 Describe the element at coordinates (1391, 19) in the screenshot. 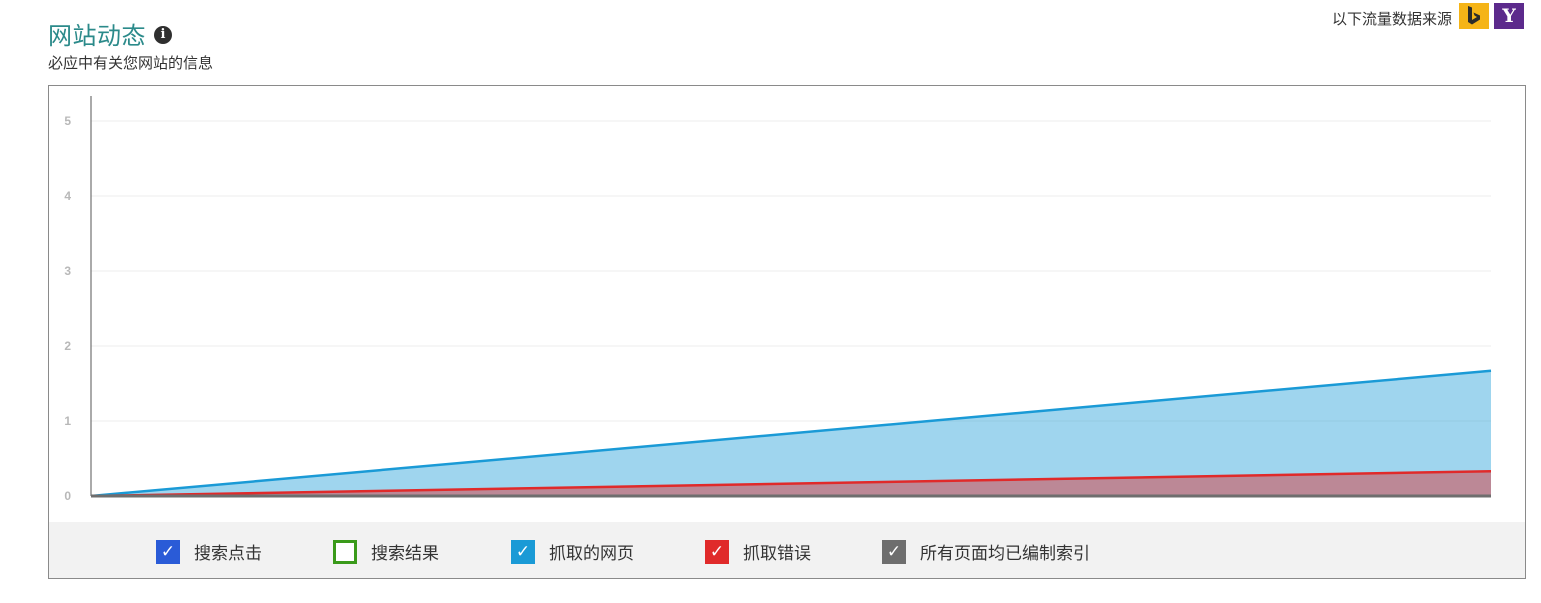

I see `source-label: 以下流量数据来源` at that location.